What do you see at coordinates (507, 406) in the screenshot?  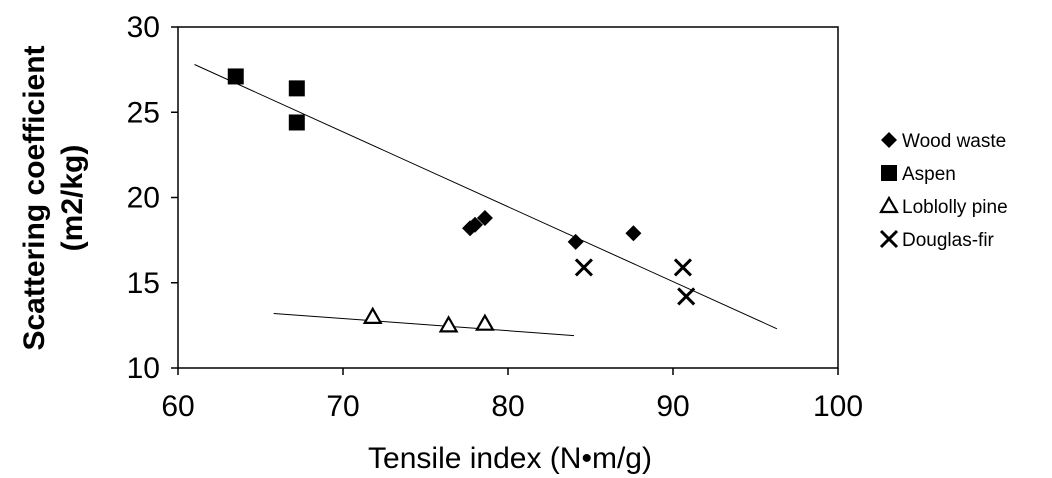 I see `x-tick-label: 80` at bounding box center [507, 406].